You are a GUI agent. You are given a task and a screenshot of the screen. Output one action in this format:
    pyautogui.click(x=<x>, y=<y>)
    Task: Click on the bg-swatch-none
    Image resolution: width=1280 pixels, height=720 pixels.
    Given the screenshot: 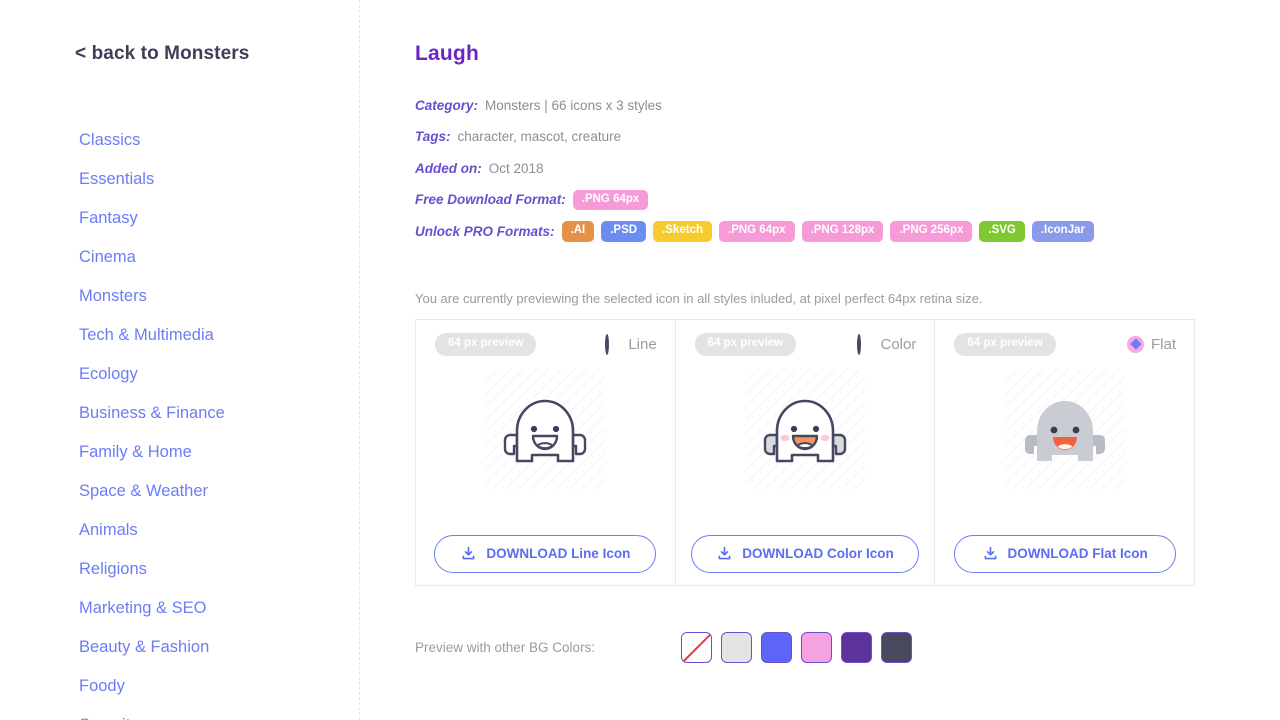 What is the action you would take?
    pyautogui.click(x=697, y=647)
    